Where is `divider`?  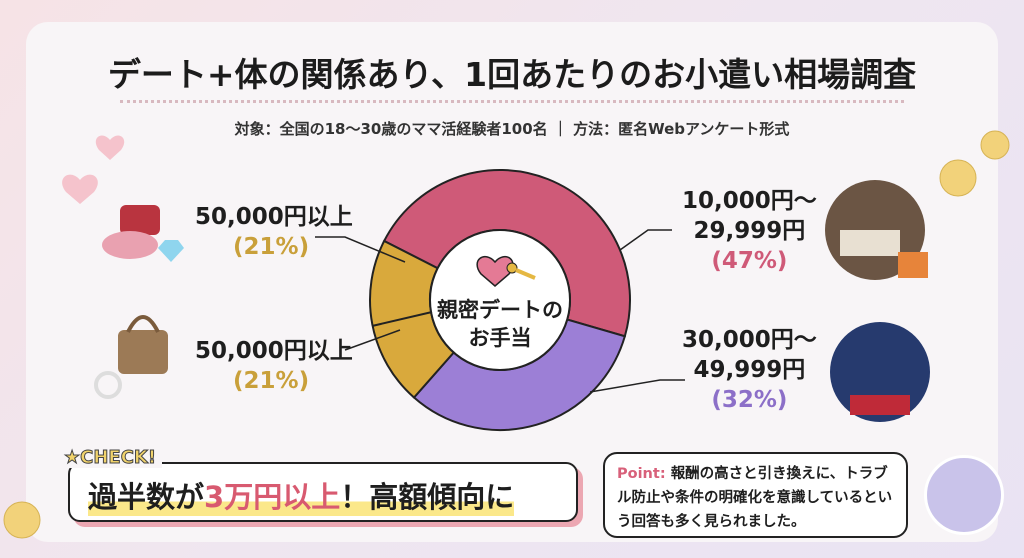 divider is located at coordinates (512, 101).